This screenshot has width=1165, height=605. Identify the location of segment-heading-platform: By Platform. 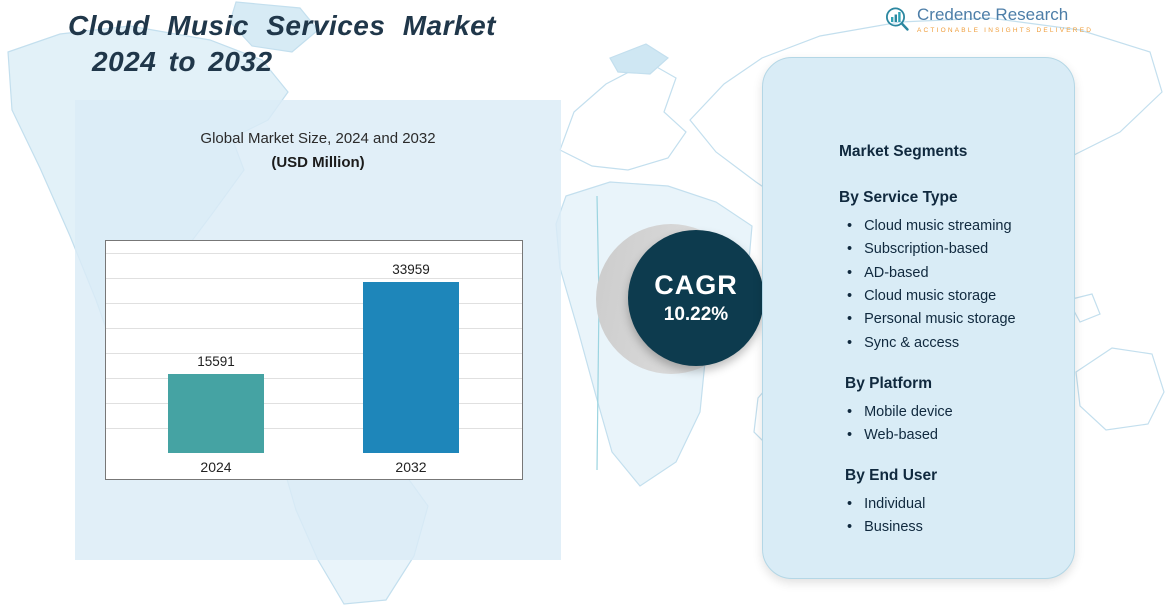
(888, 383).